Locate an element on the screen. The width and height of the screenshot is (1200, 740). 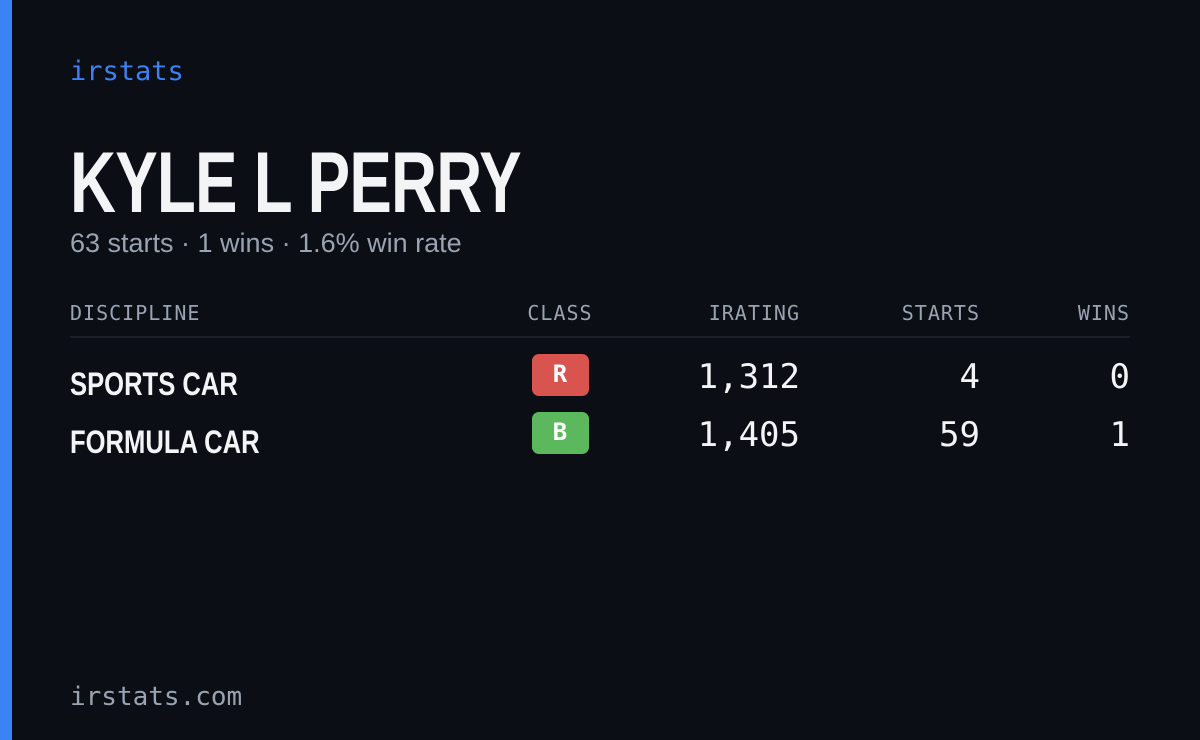
brand: irstats is located at coordinates (127, 71).